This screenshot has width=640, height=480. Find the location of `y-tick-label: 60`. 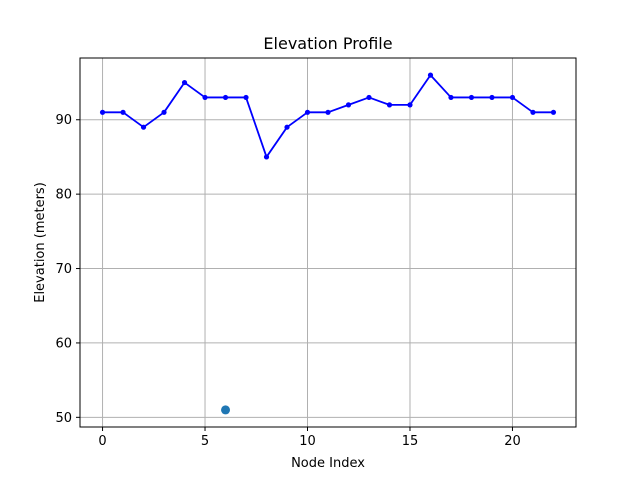

y-tick-label: 60 is located at coordinates (63, 343).